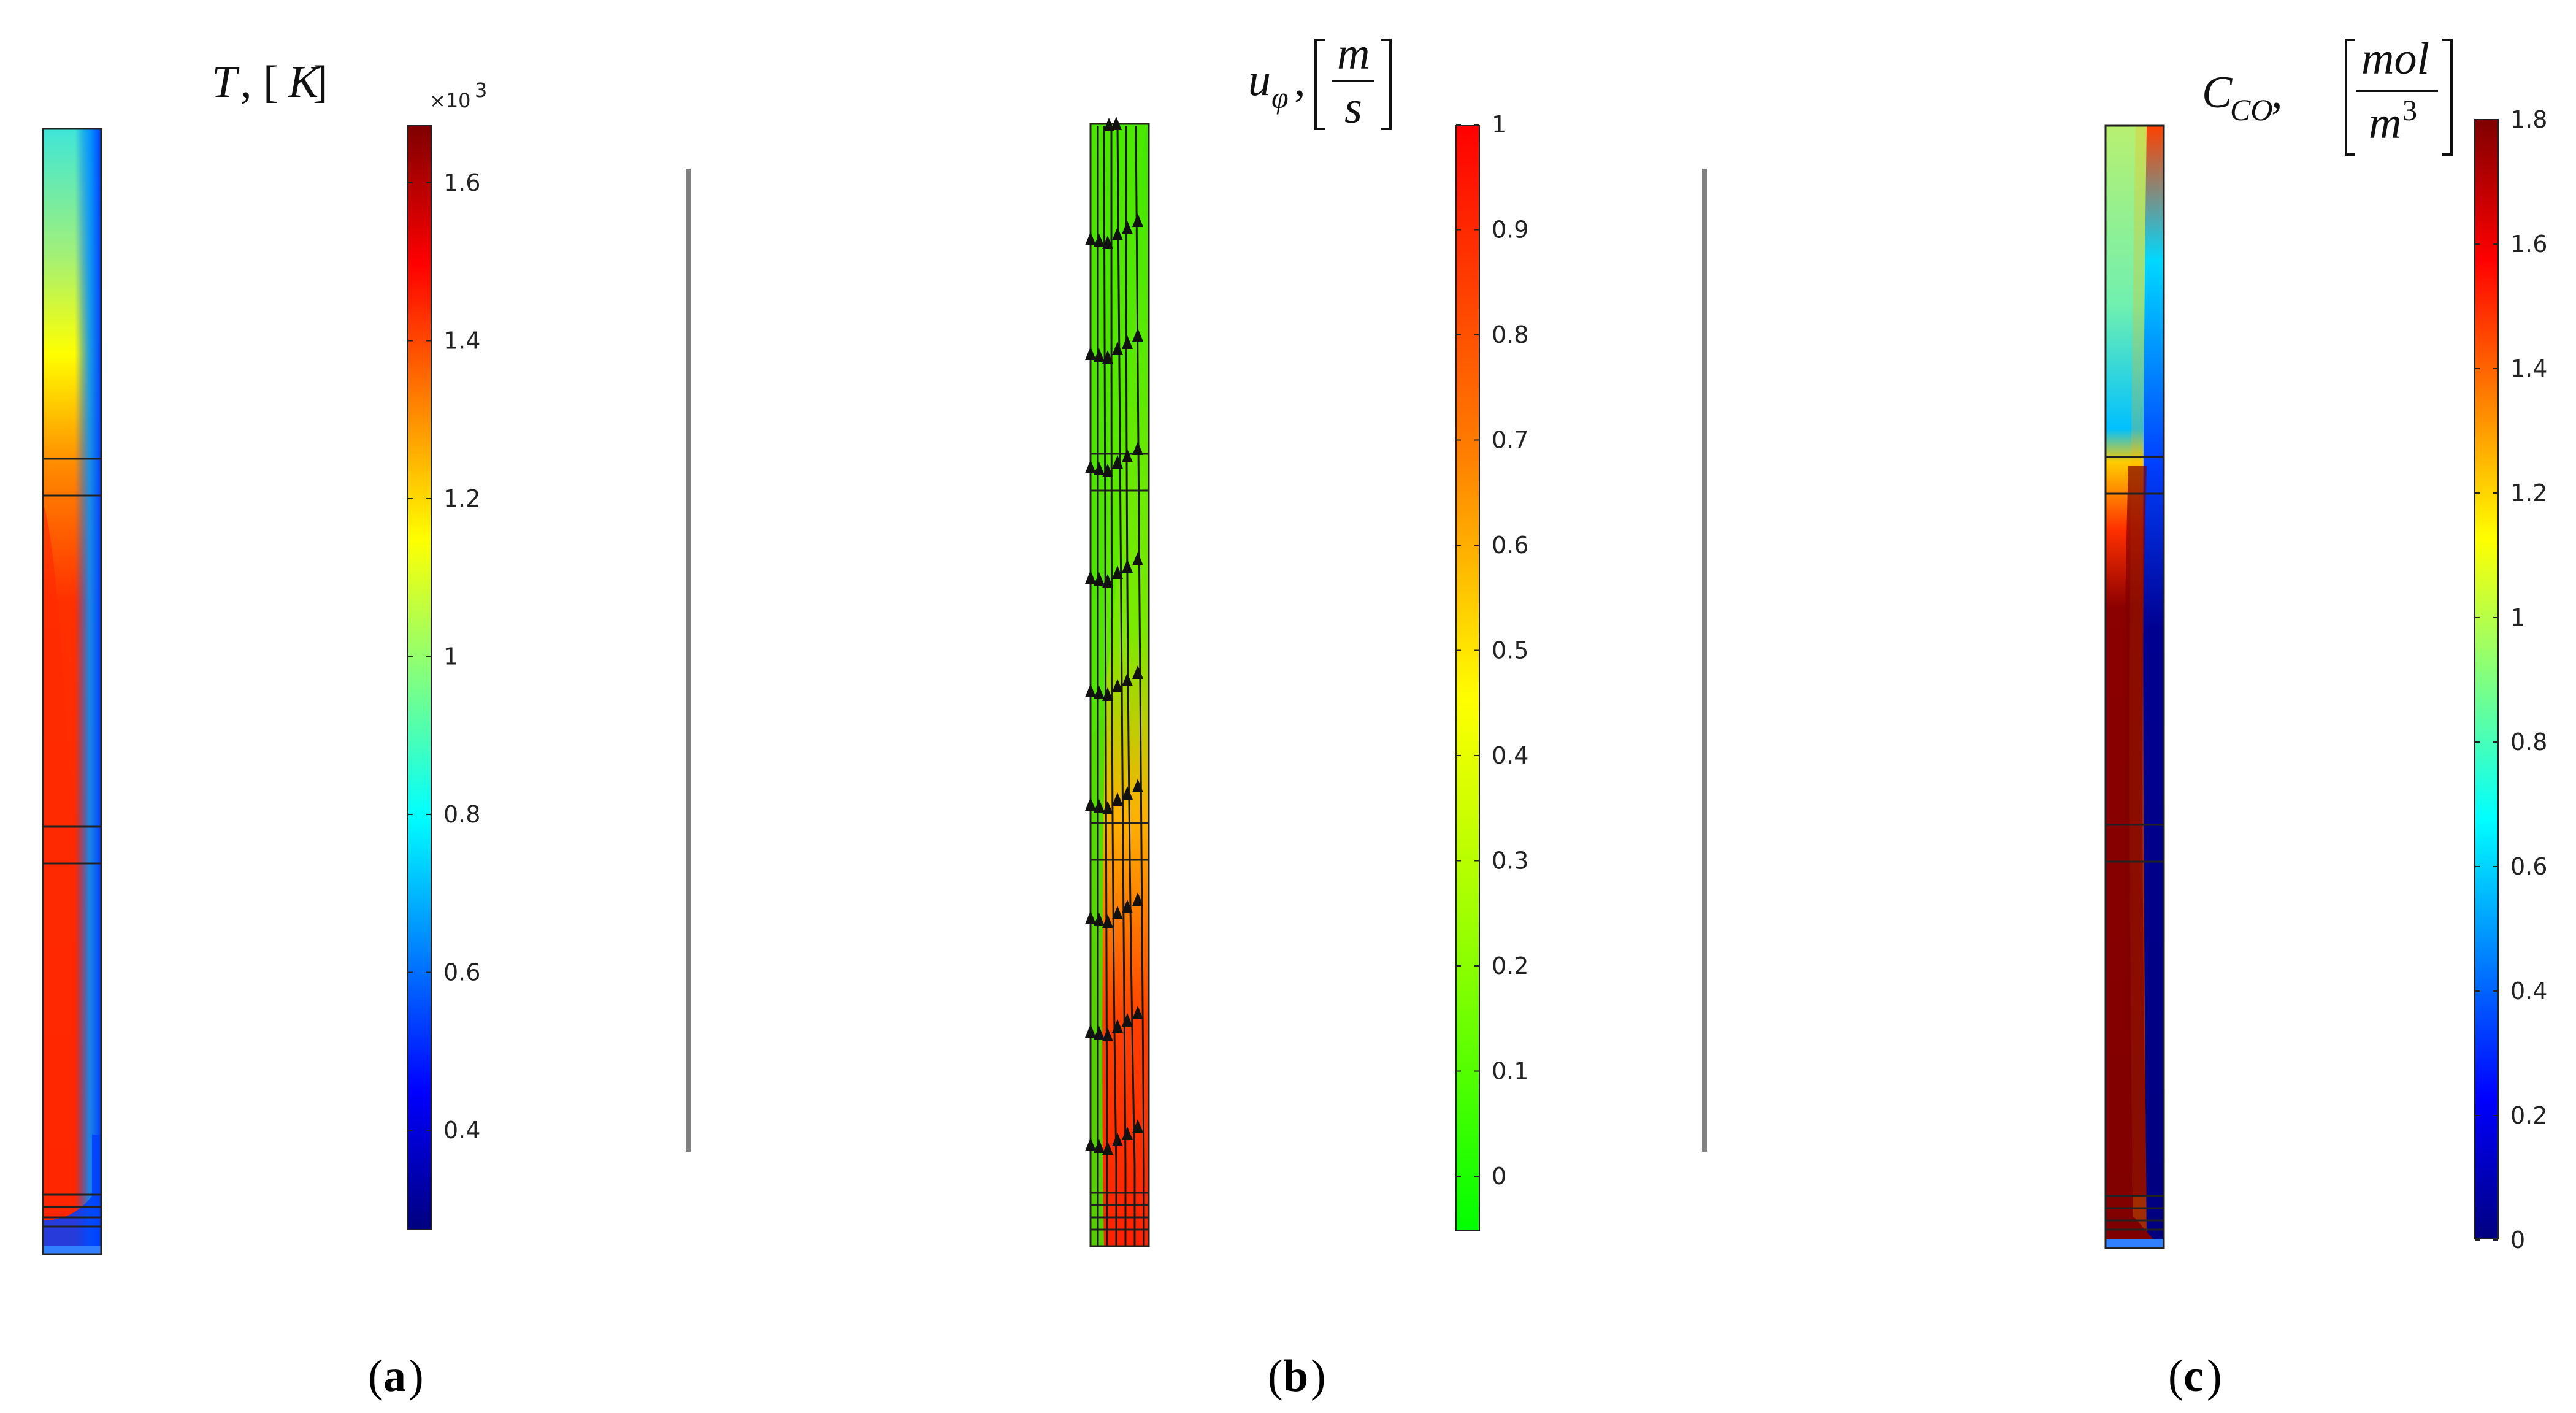 This screenshot has width=2576, height=1413. Describe the element at coordinates (396, 1376) in the screenshot. I see `caption-a: ( a )` at that location.